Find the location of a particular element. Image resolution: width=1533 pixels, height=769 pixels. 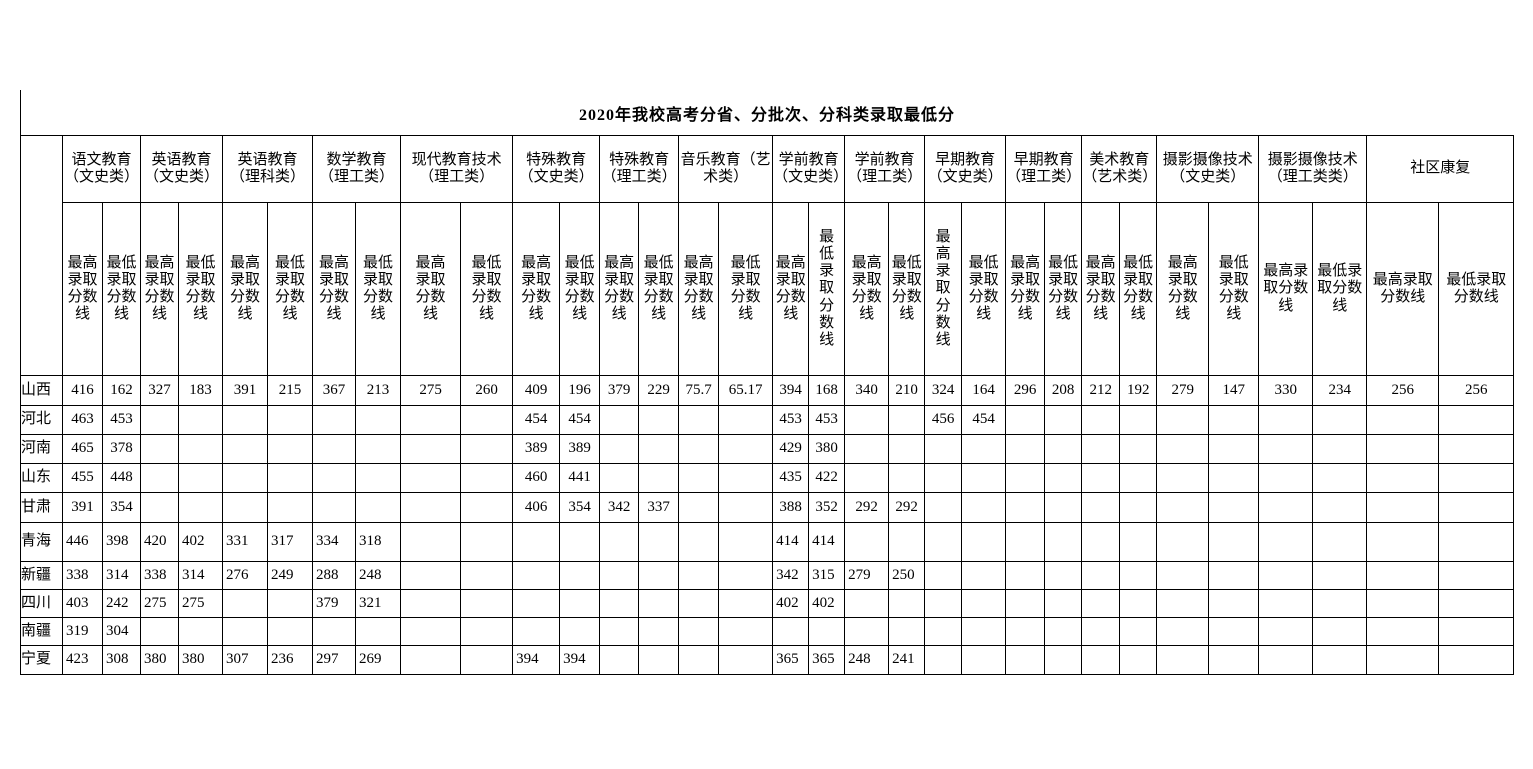

score-cell: 234 is located at coordinates (1340, 390).